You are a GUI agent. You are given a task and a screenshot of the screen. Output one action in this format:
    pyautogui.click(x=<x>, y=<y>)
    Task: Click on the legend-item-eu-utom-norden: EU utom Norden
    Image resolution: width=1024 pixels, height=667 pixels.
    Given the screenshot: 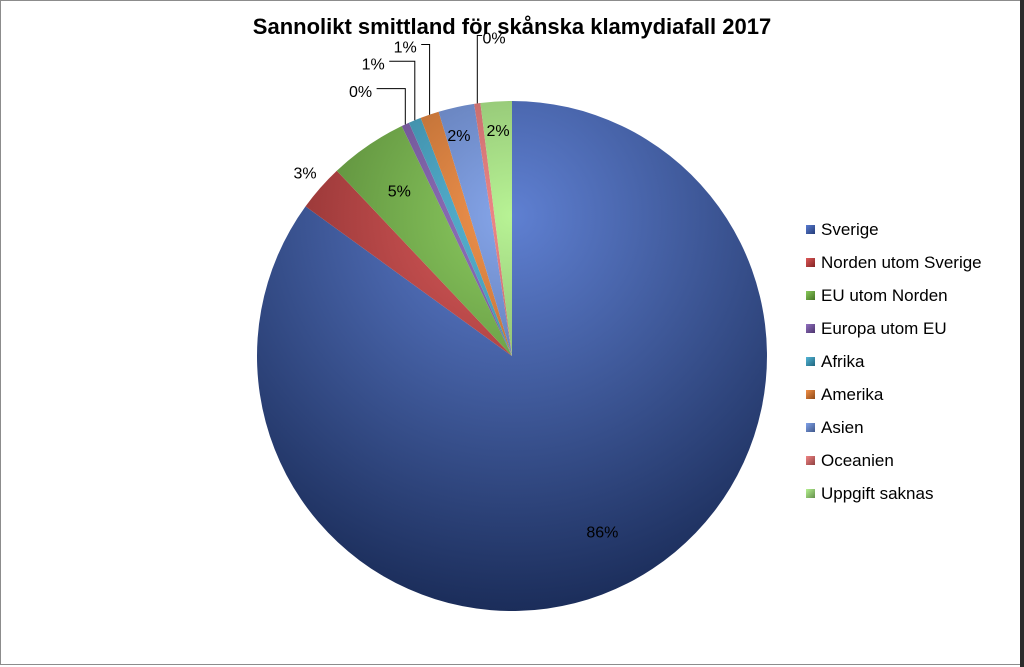 What is the action you would take?
    pyautogui.click(x=894, y=295)
    